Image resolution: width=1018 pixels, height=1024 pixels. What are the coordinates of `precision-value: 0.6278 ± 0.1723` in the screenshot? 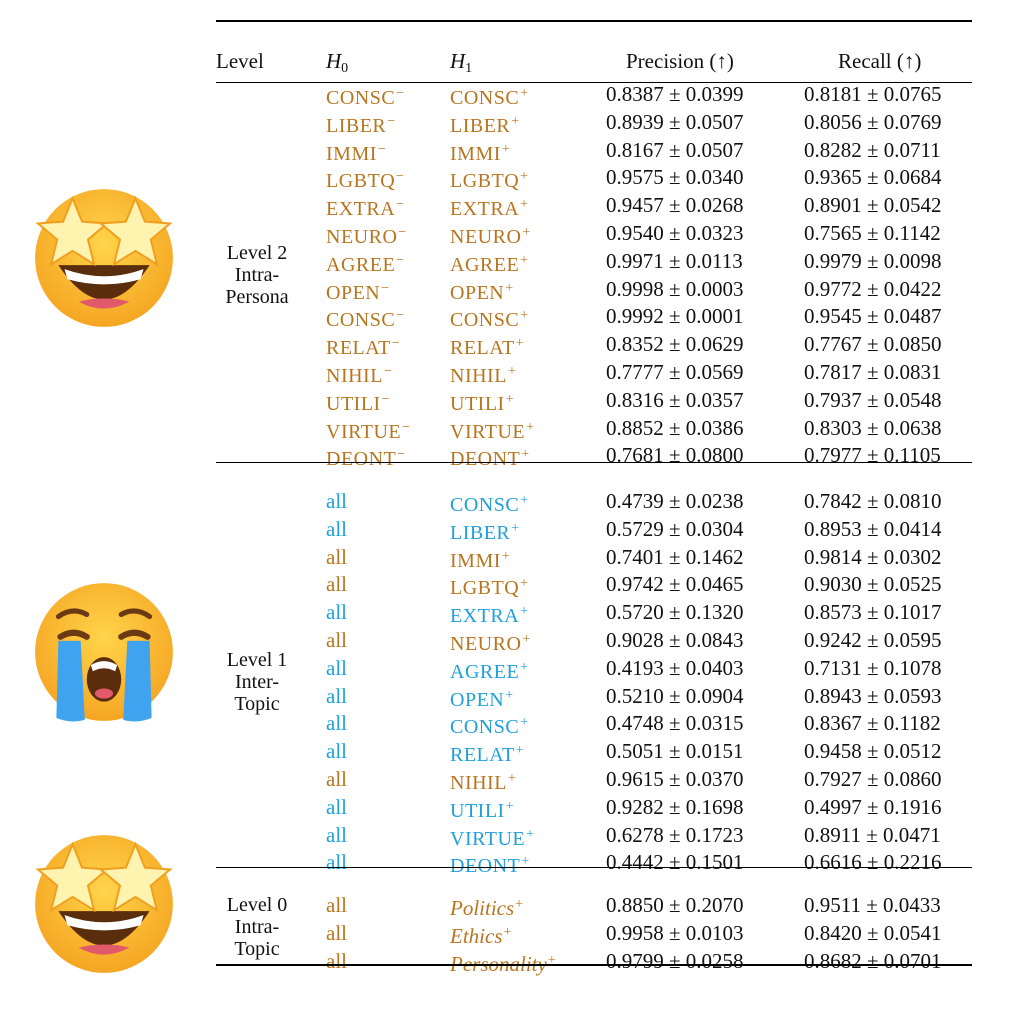 It's located at (675, 834).